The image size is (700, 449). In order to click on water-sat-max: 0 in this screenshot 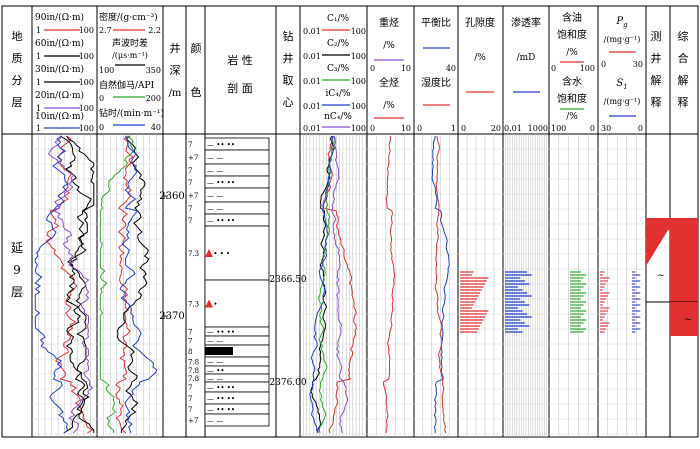, I will do `click(592, 128)`.